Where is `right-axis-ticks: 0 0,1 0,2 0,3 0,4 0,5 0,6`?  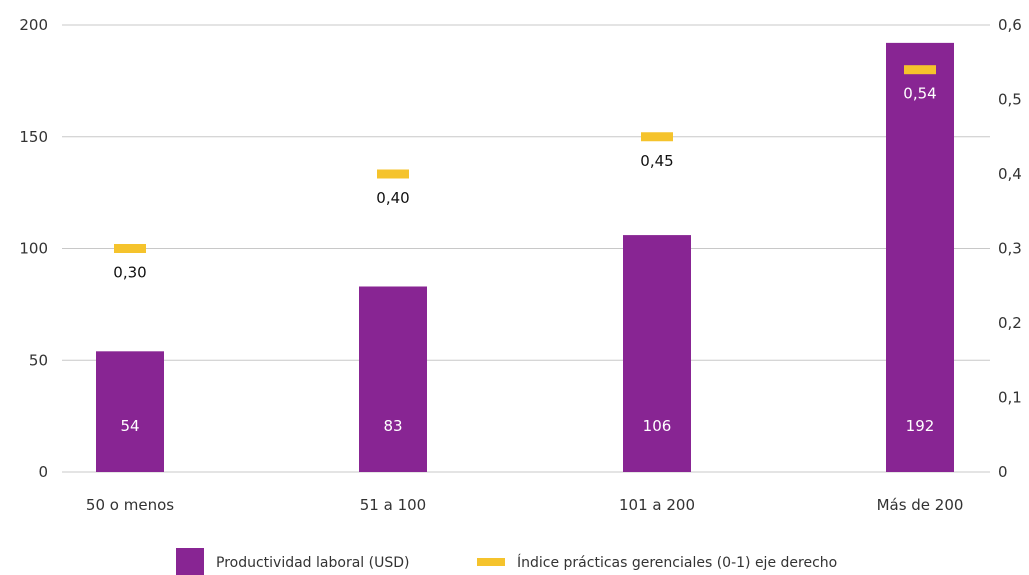
right-axis-ticks: 0 0,1 0,2 0,3 0,4 0,5 0,6 is located at coordinates (1010, 248).